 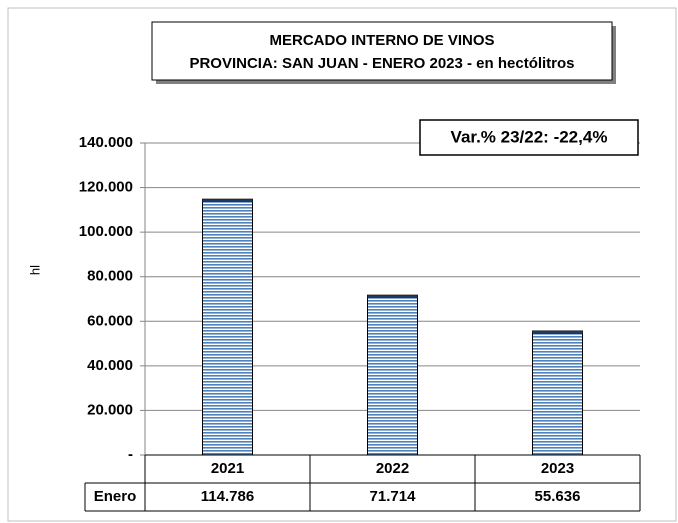 I want to click on y-axis-label: hl, so click(x=34, y=270).